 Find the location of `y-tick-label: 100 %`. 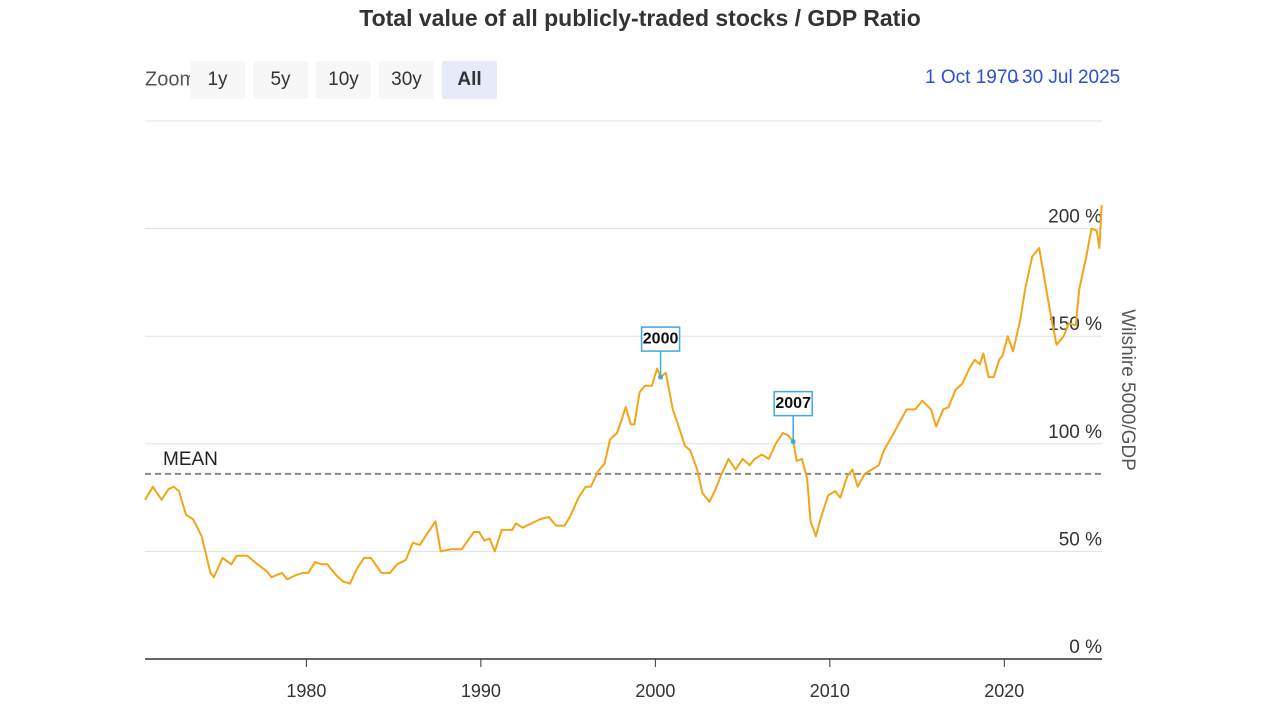

y-tick-label: 100 % is located at coordinates (1075, 432).